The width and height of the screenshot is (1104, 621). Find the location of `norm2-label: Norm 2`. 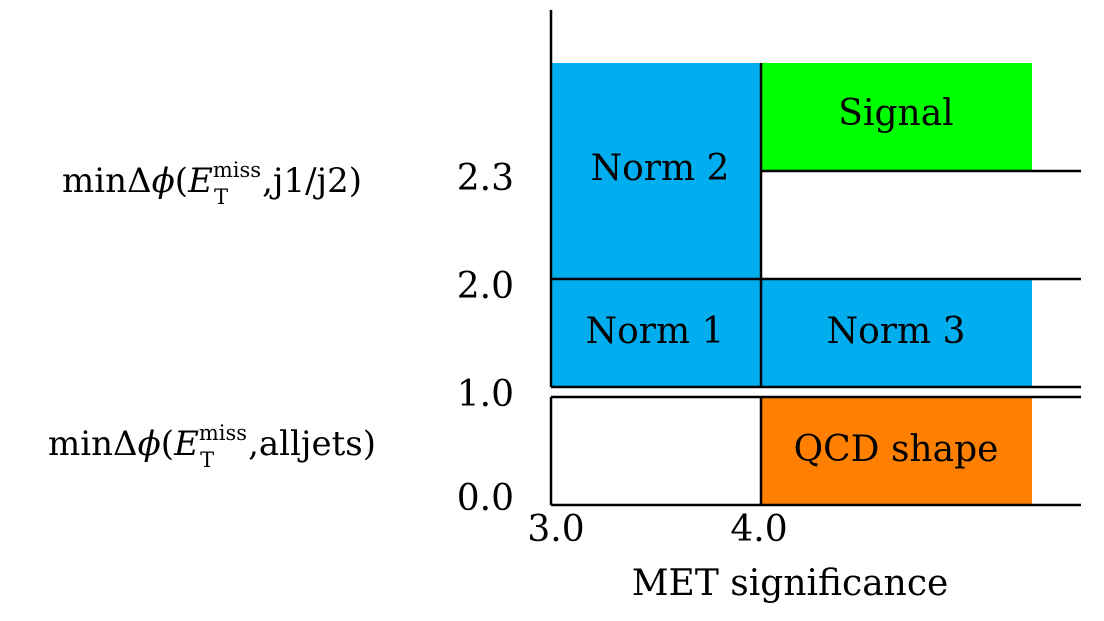

norm2-label: Norm 2 is located at coordinates (660, 168).